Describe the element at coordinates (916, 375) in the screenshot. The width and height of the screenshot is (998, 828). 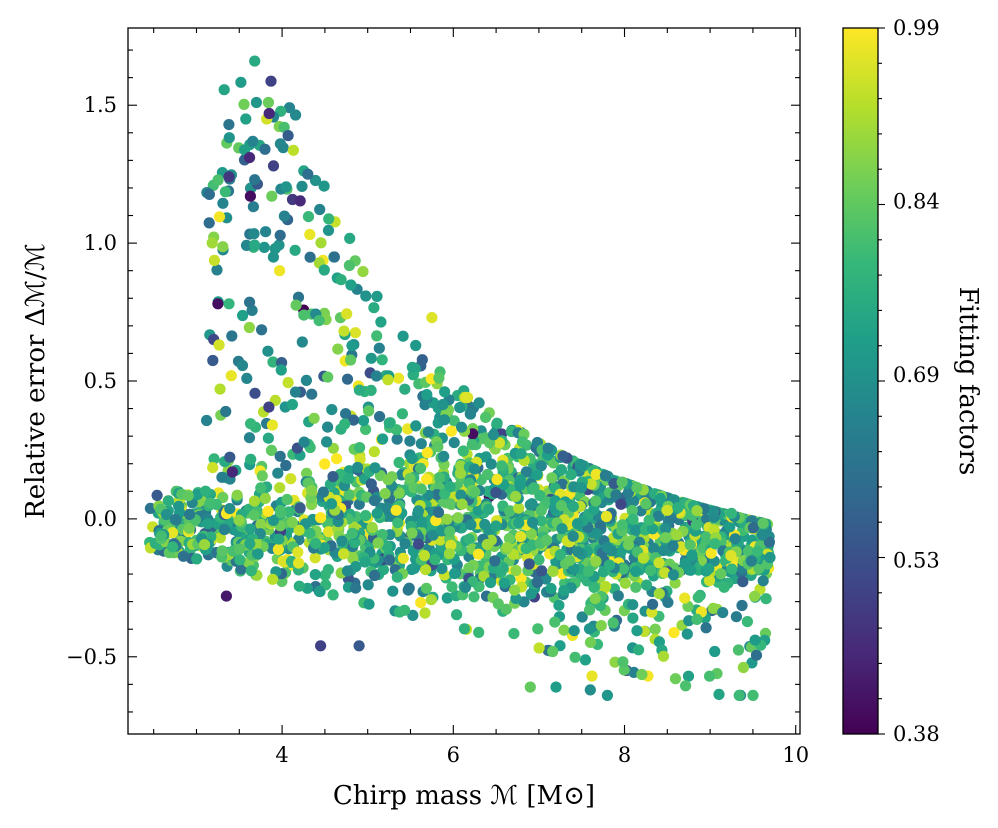
I see `colorbar-tick-label: 0.69` at that location.